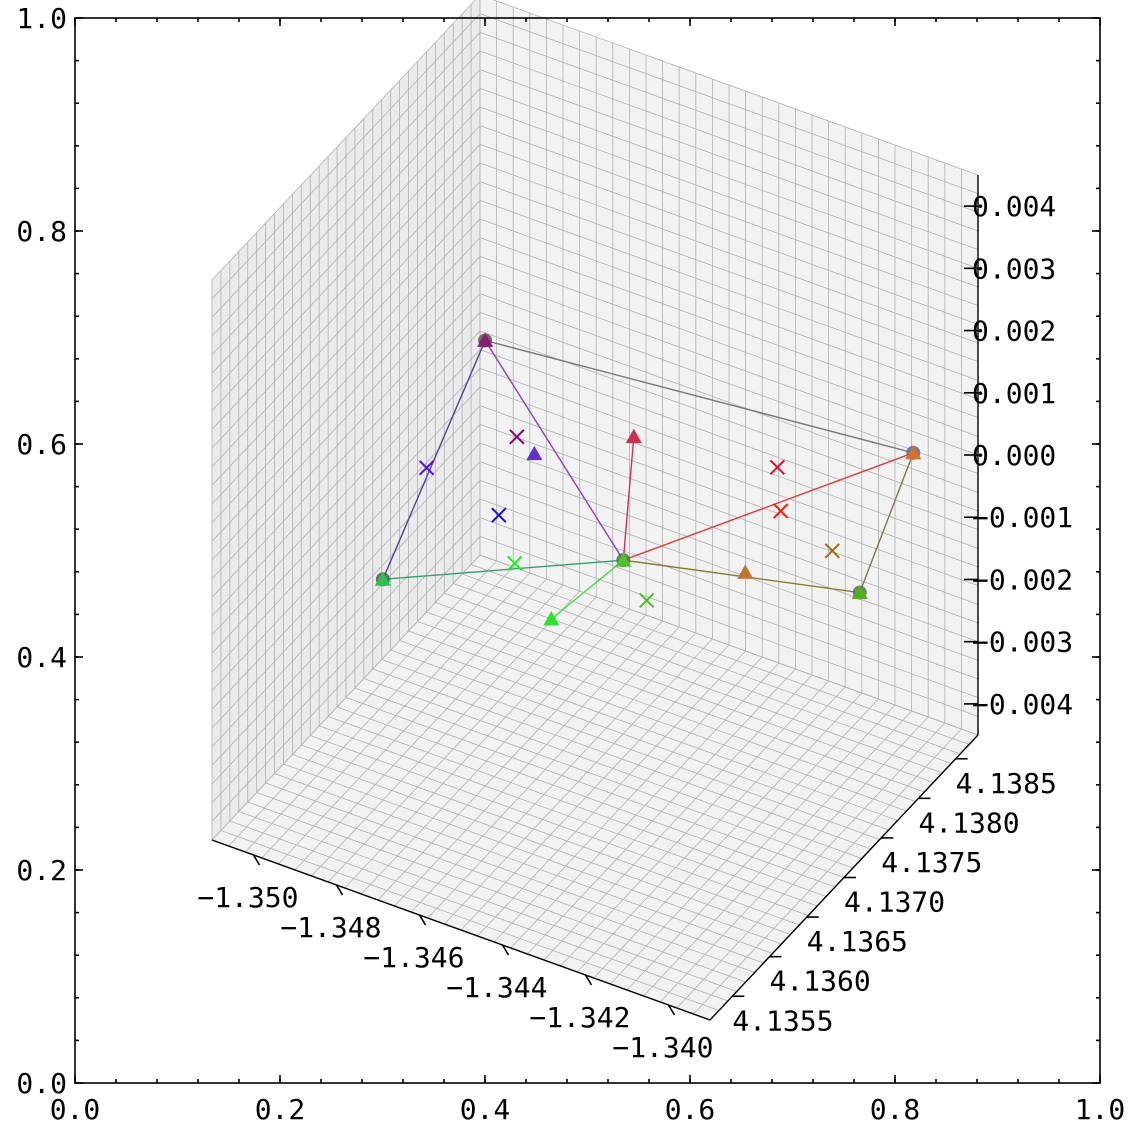 The height and width of the screenshot is (1133, 1133). What do you see at coordinates (931, 862) in the screenshot?
I see `y3d-tick-label: 4.1375` at bounding box center [931, 862].